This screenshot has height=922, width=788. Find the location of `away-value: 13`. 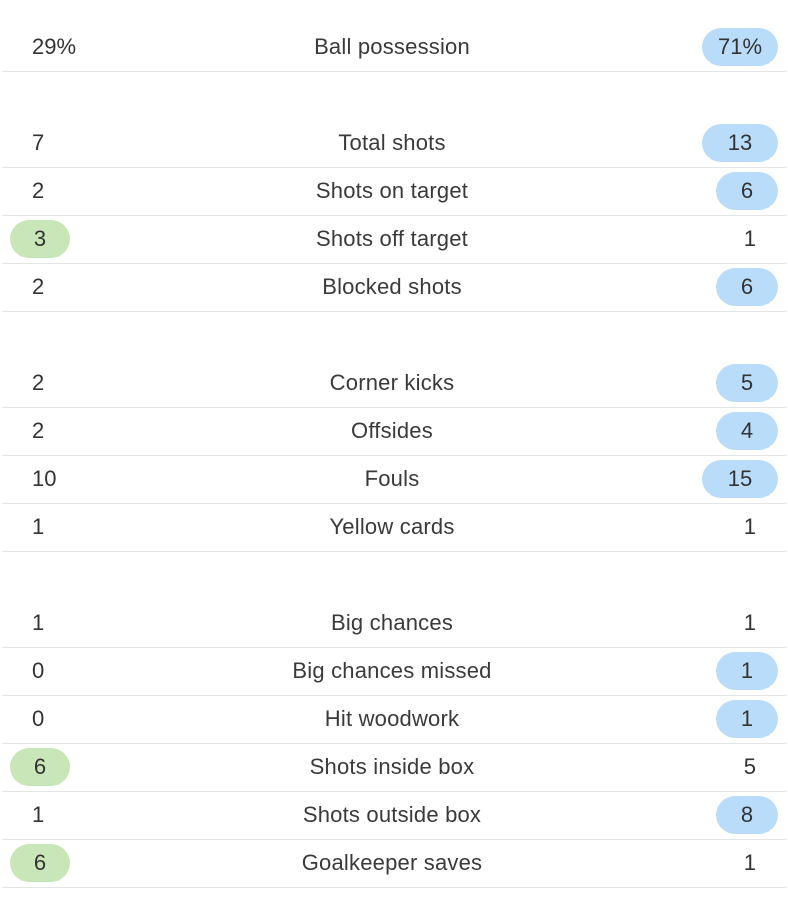

away-value: 13 is located at coordinates (731, 143).